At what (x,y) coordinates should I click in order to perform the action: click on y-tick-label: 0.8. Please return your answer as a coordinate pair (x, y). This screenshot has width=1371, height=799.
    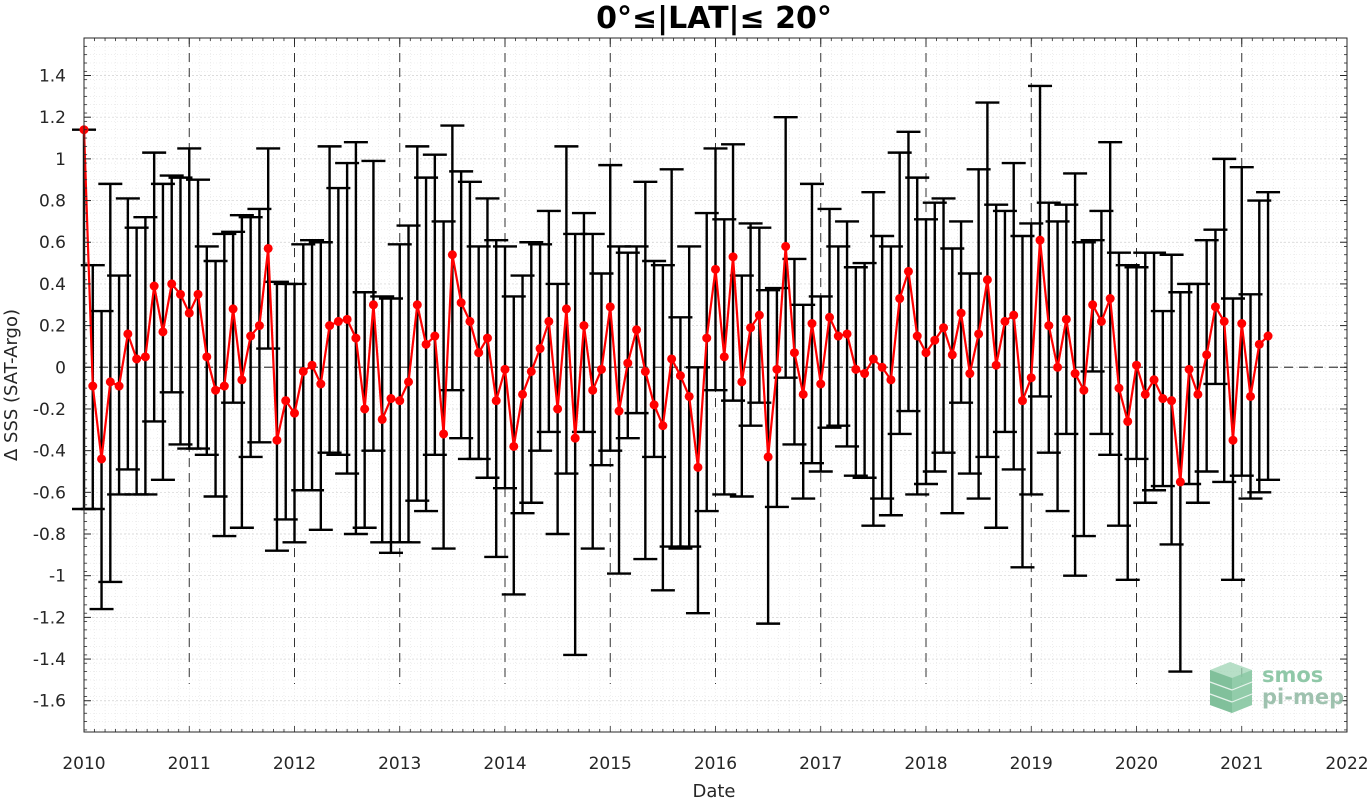
    Looking at the image, I should click on (52, 202).